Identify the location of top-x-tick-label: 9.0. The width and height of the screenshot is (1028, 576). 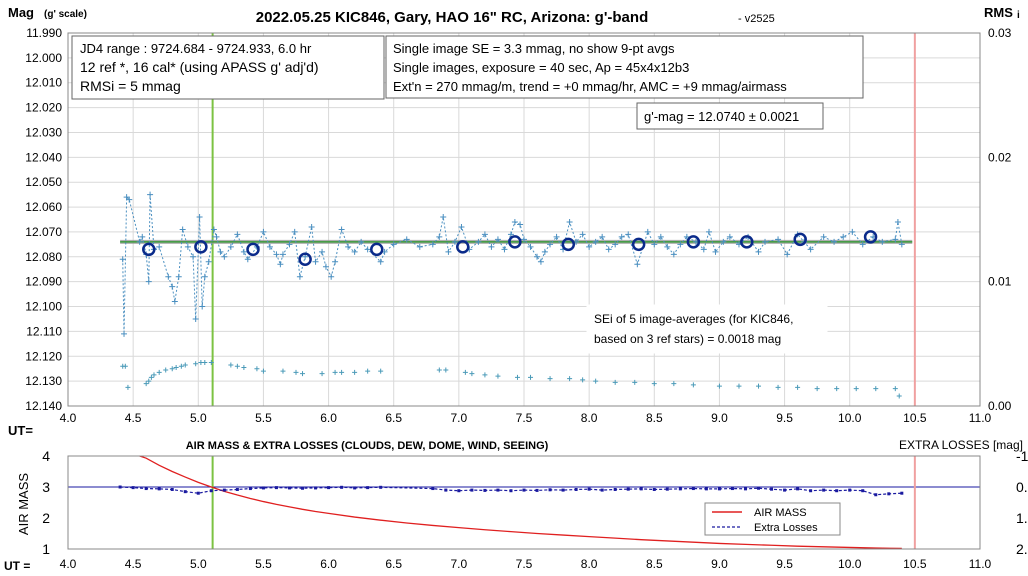
(719, 418).